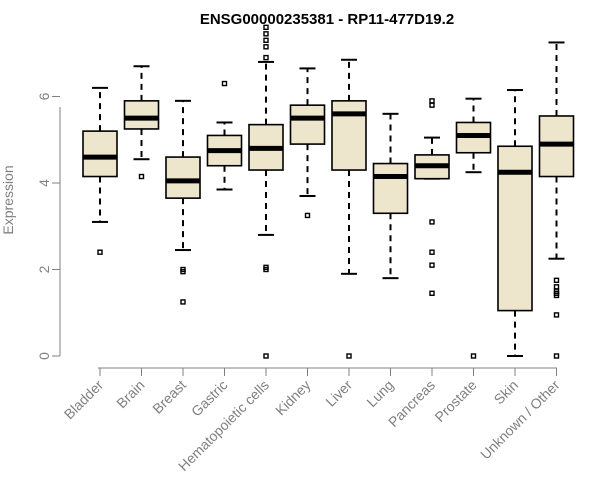 The width and height of the screenshot is (600, 500). Describe the element at coordinates (379, 393) in the screenshot. I see `x-tick-label: Lung` at that location.